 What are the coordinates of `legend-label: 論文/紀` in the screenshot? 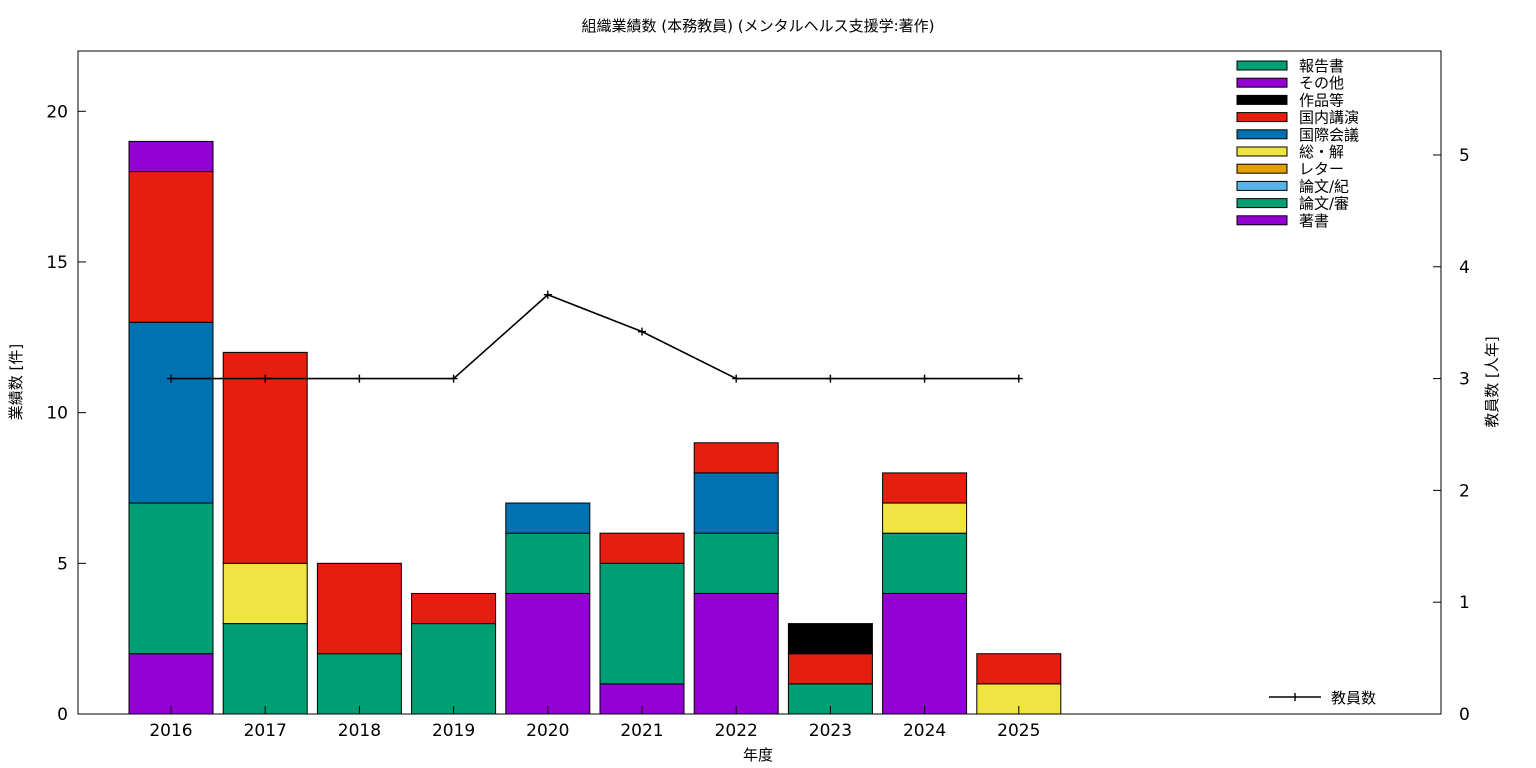 It's located at (1324, 186).